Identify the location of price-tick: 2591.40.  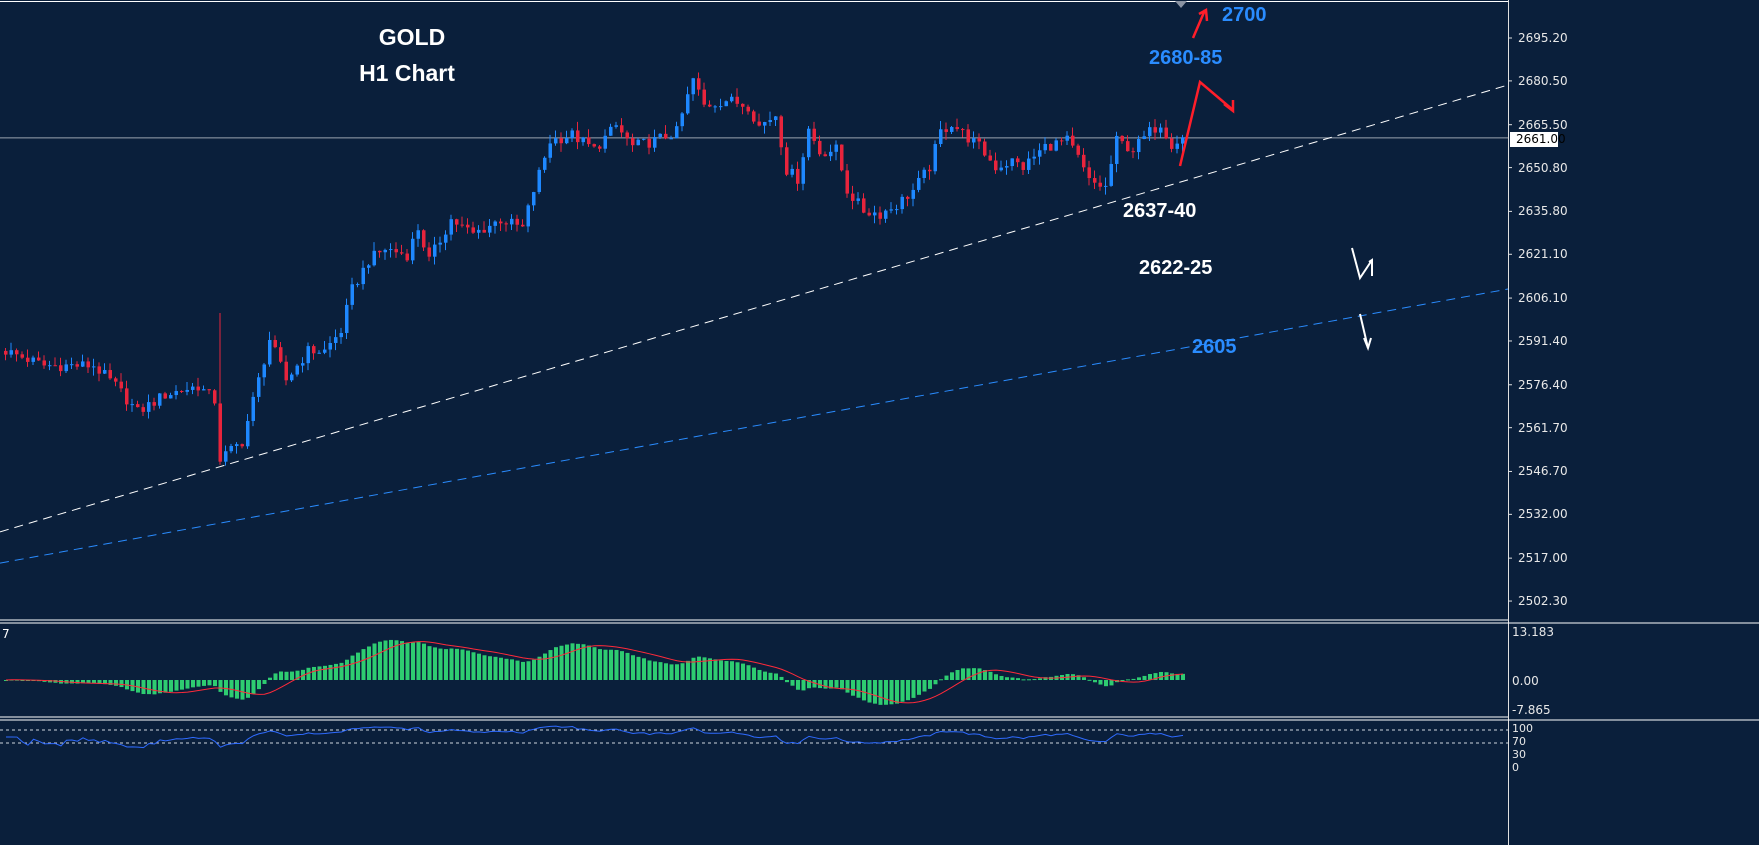
(1543, 340).